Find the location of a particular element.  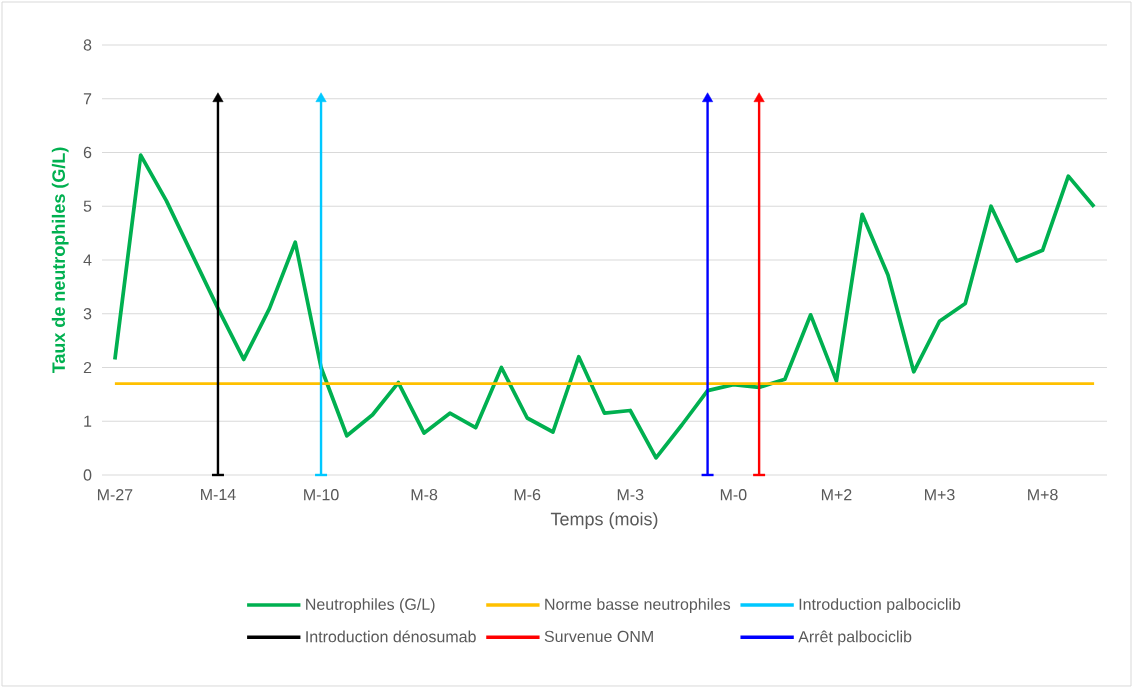

y-tick-label: 5 is located at coordinates (87, 206).